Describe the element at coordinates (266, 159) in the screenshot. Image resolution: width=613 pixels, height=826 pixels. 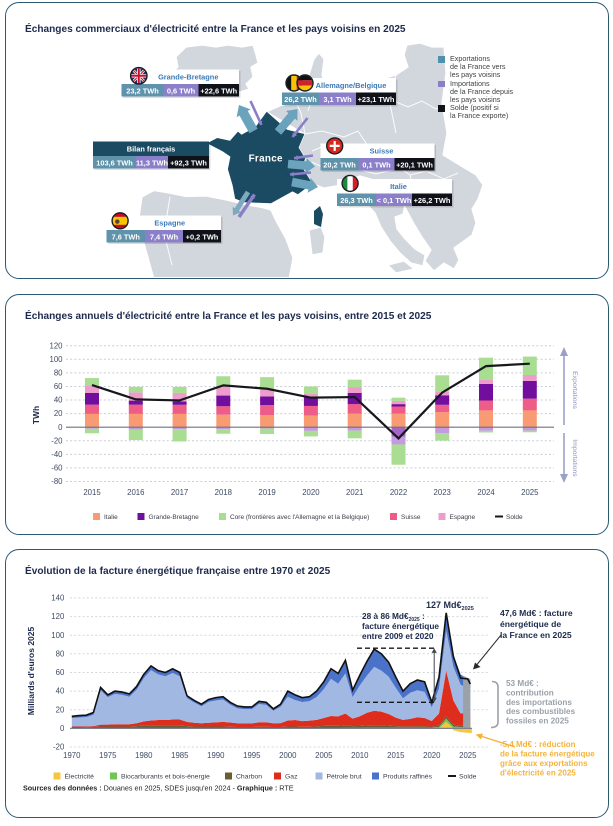
I see `svg-text: France` at that location.